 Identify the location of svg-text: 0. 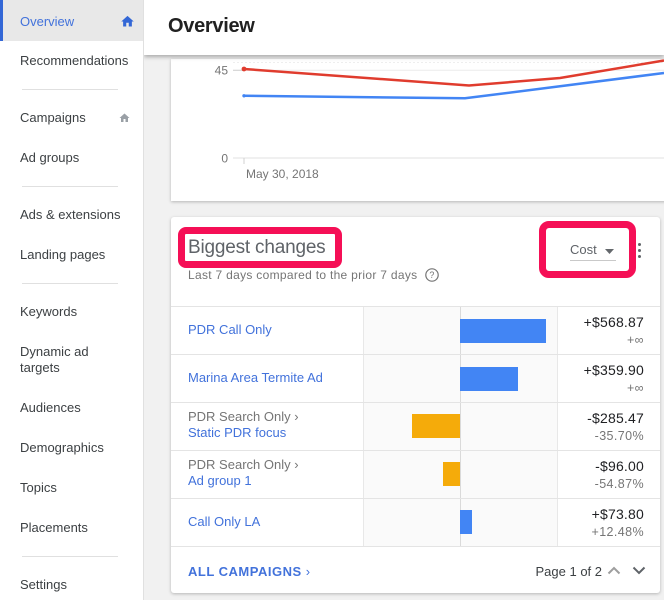
(224, 159).